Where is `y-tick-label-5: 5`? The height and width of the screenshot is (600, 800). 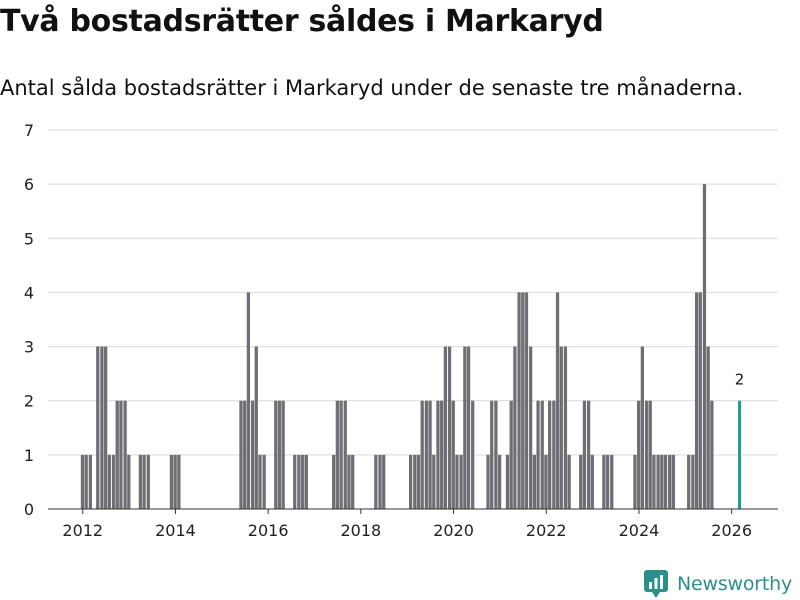 y-tick-label-5: 5 is located at coordinates (29, 238).